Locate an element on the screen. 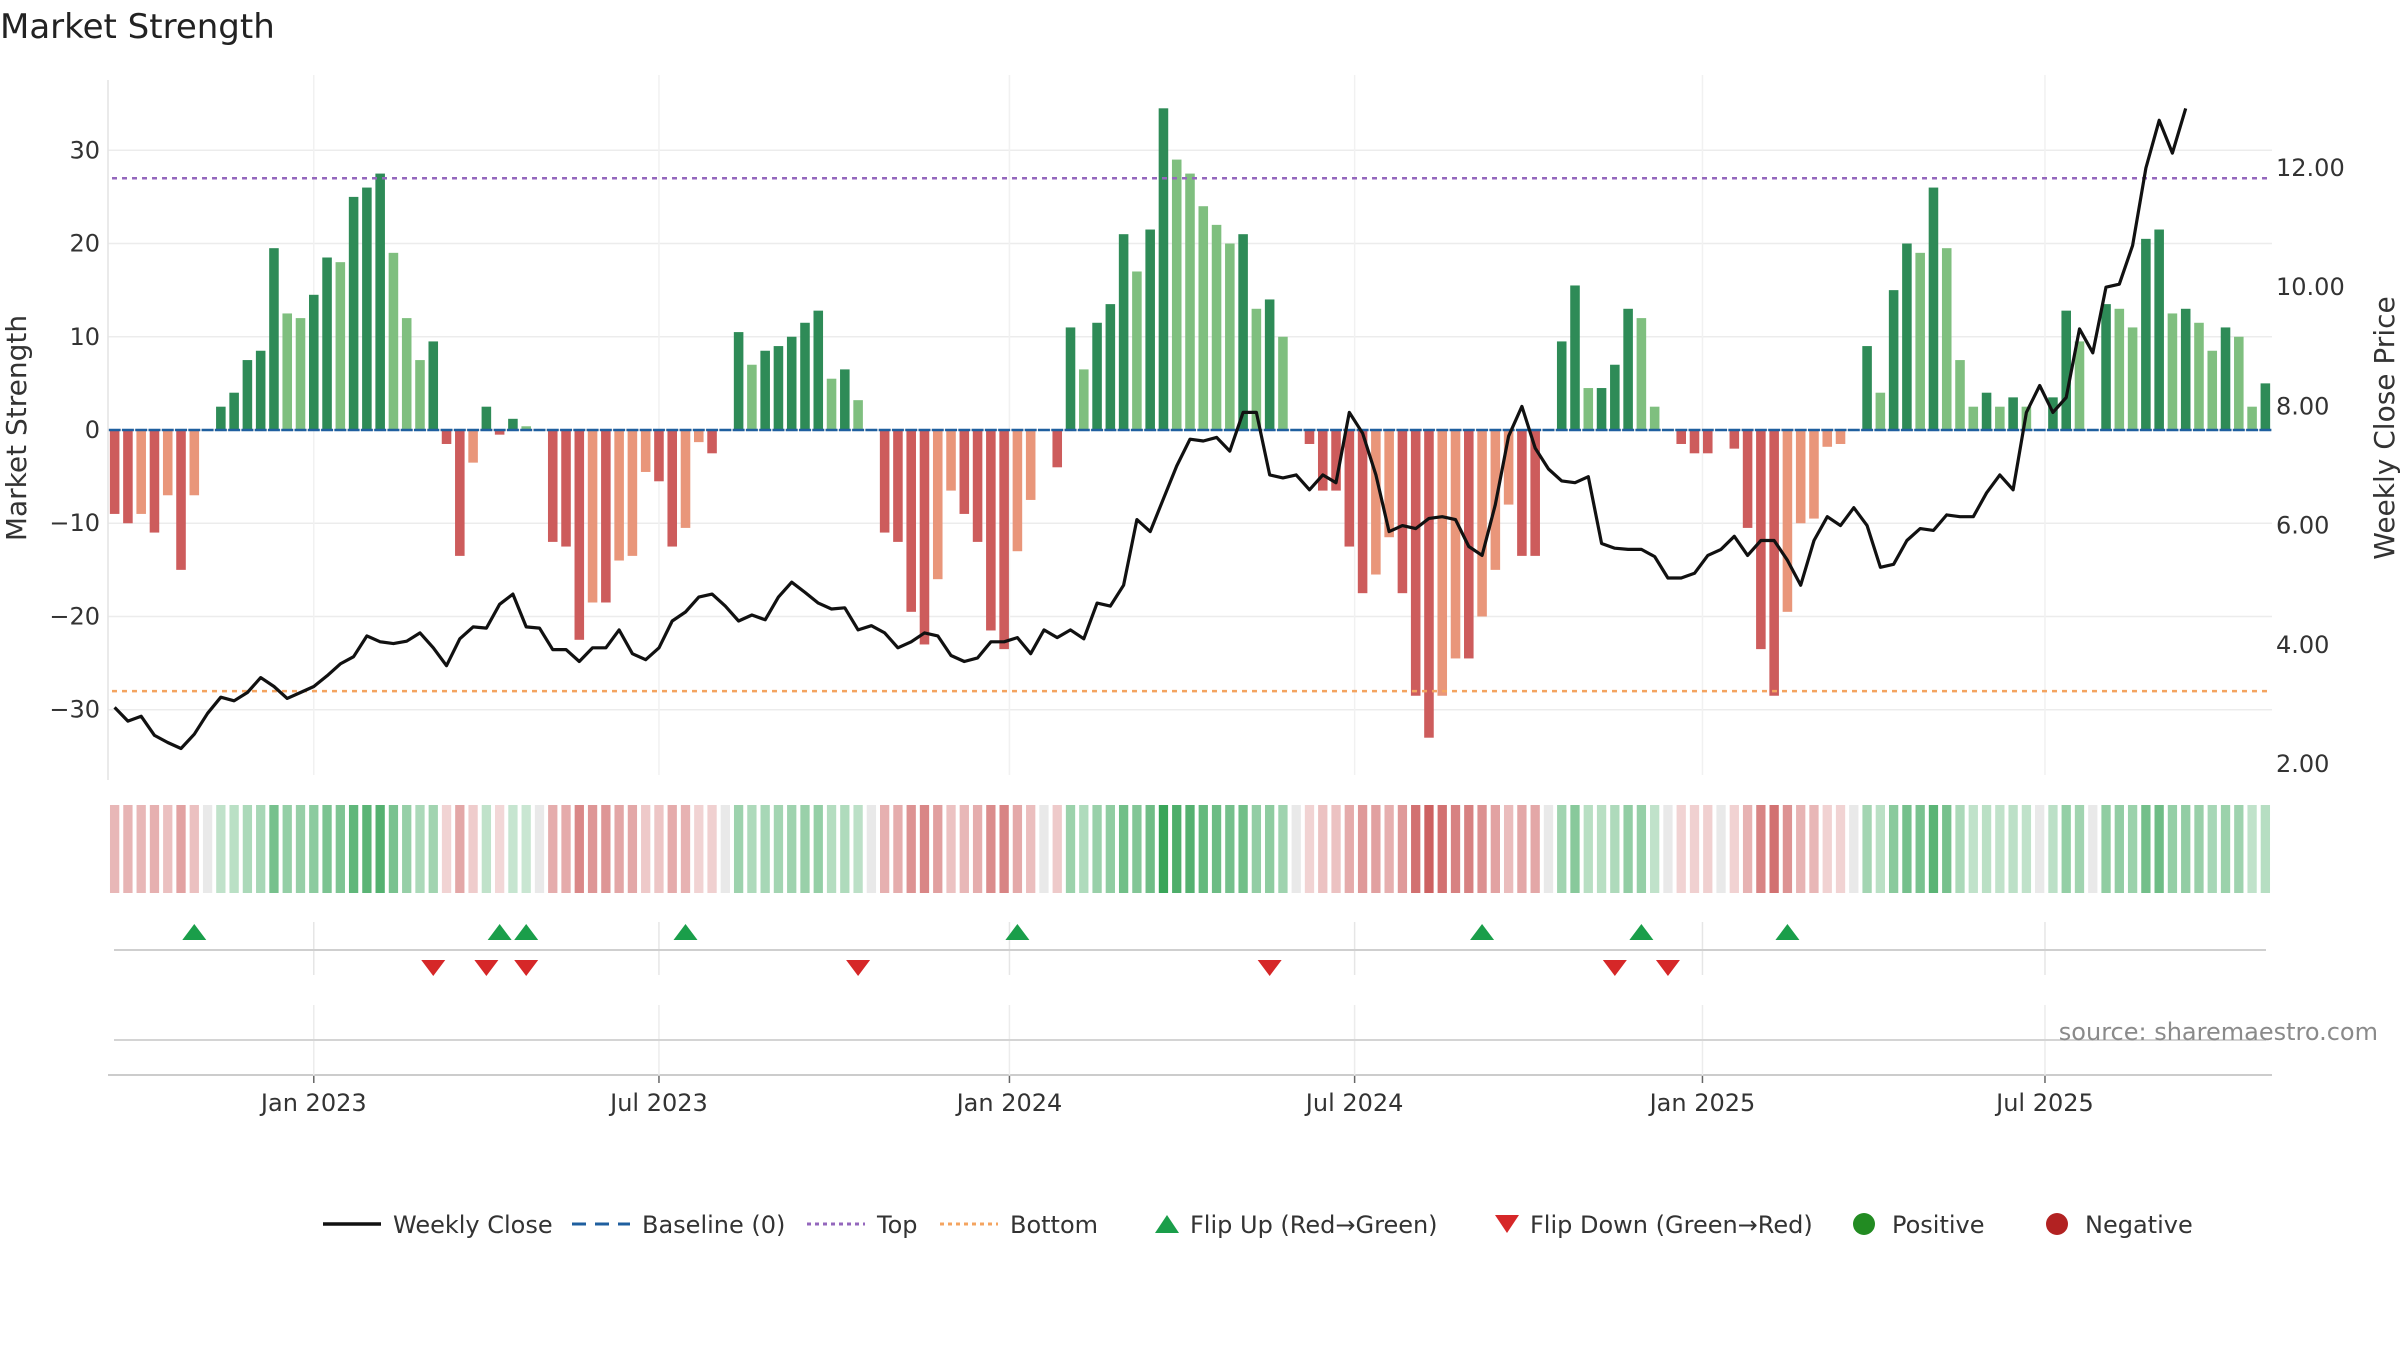 This screenshot has height=1350, width=2400. legend-item: Positive is located at coordinates (1919, 1225).